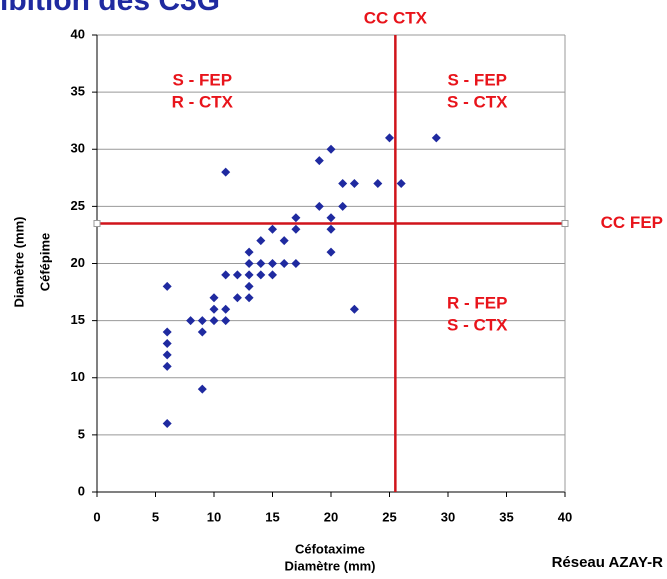  What do you see at coordinates (214, 516) in the screenshot?
I see `x-tick-label: 10` at bounding box center [214, 516].